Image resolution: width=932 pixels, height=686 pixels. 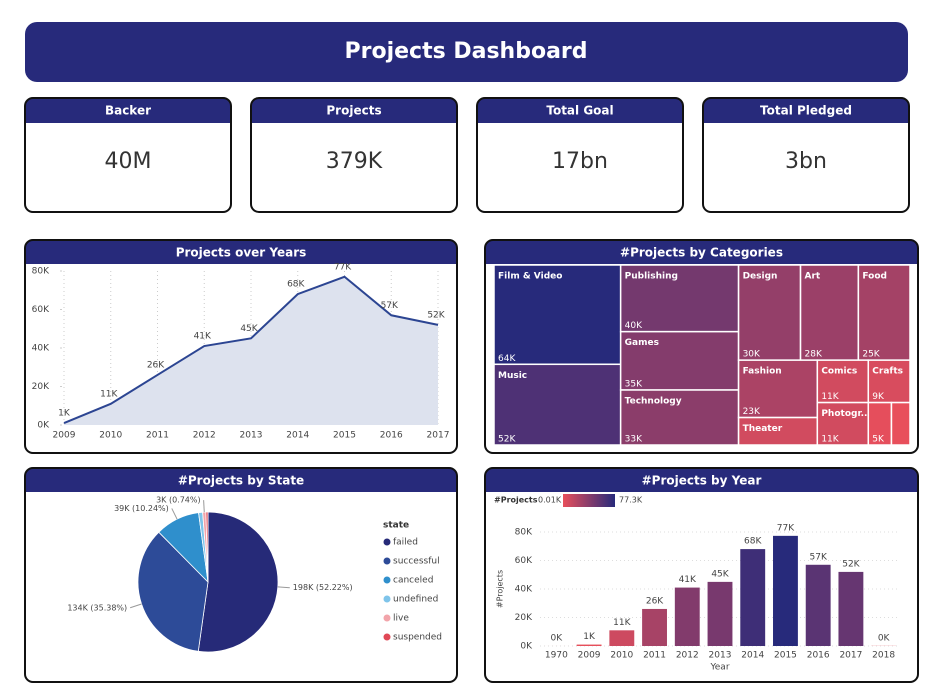 What do you see at coordinates (41, 387) in the screenshot?
I see `y-tick-label: 20K` at bounding box center [41, 387].